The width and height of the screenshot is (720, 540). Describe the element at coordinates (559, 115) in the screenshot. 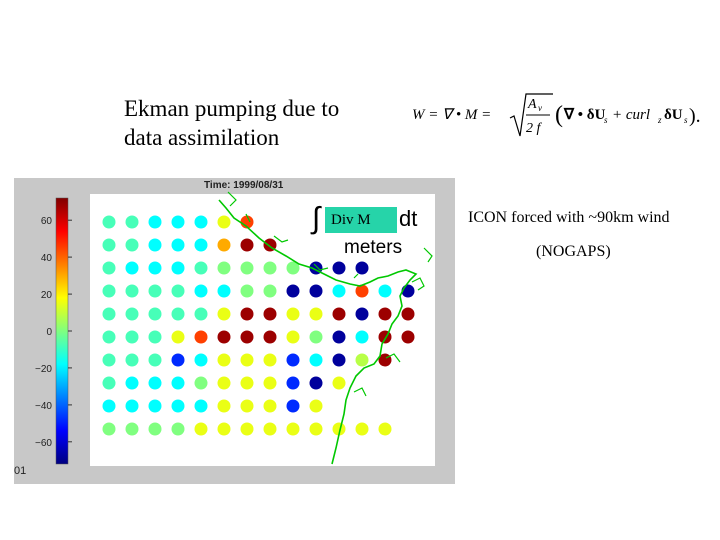

I see `formula-paren-open: (` at that location.